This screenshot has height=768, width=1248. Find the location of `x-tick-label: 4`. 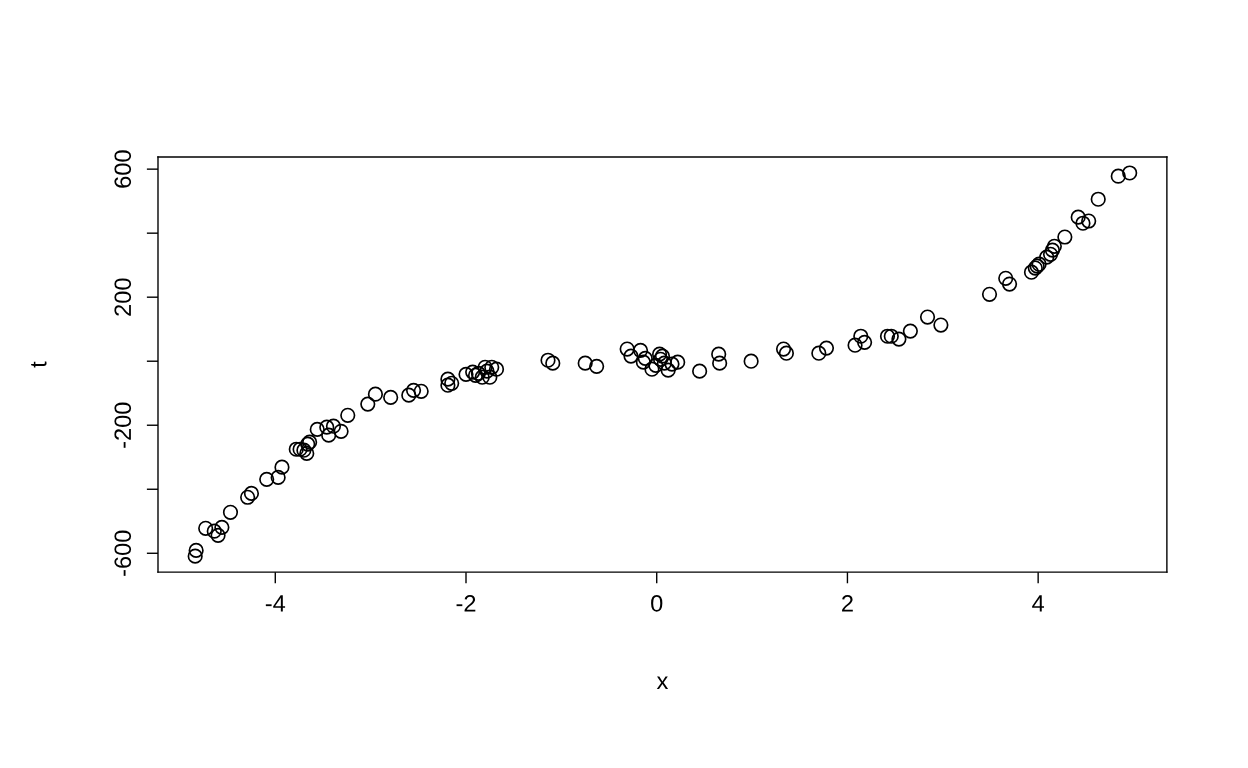

x-tick-label: 4 is located at coordinates (1038, 603).